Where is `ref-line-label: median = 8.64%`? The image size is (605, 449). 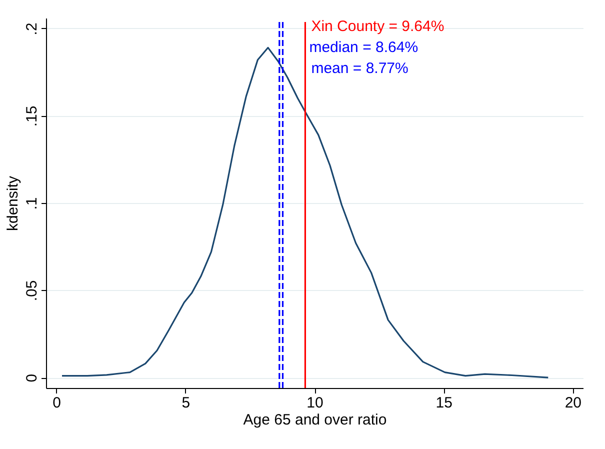 ref-line-label: median = 8.64% is located at coordinates (363, 47).